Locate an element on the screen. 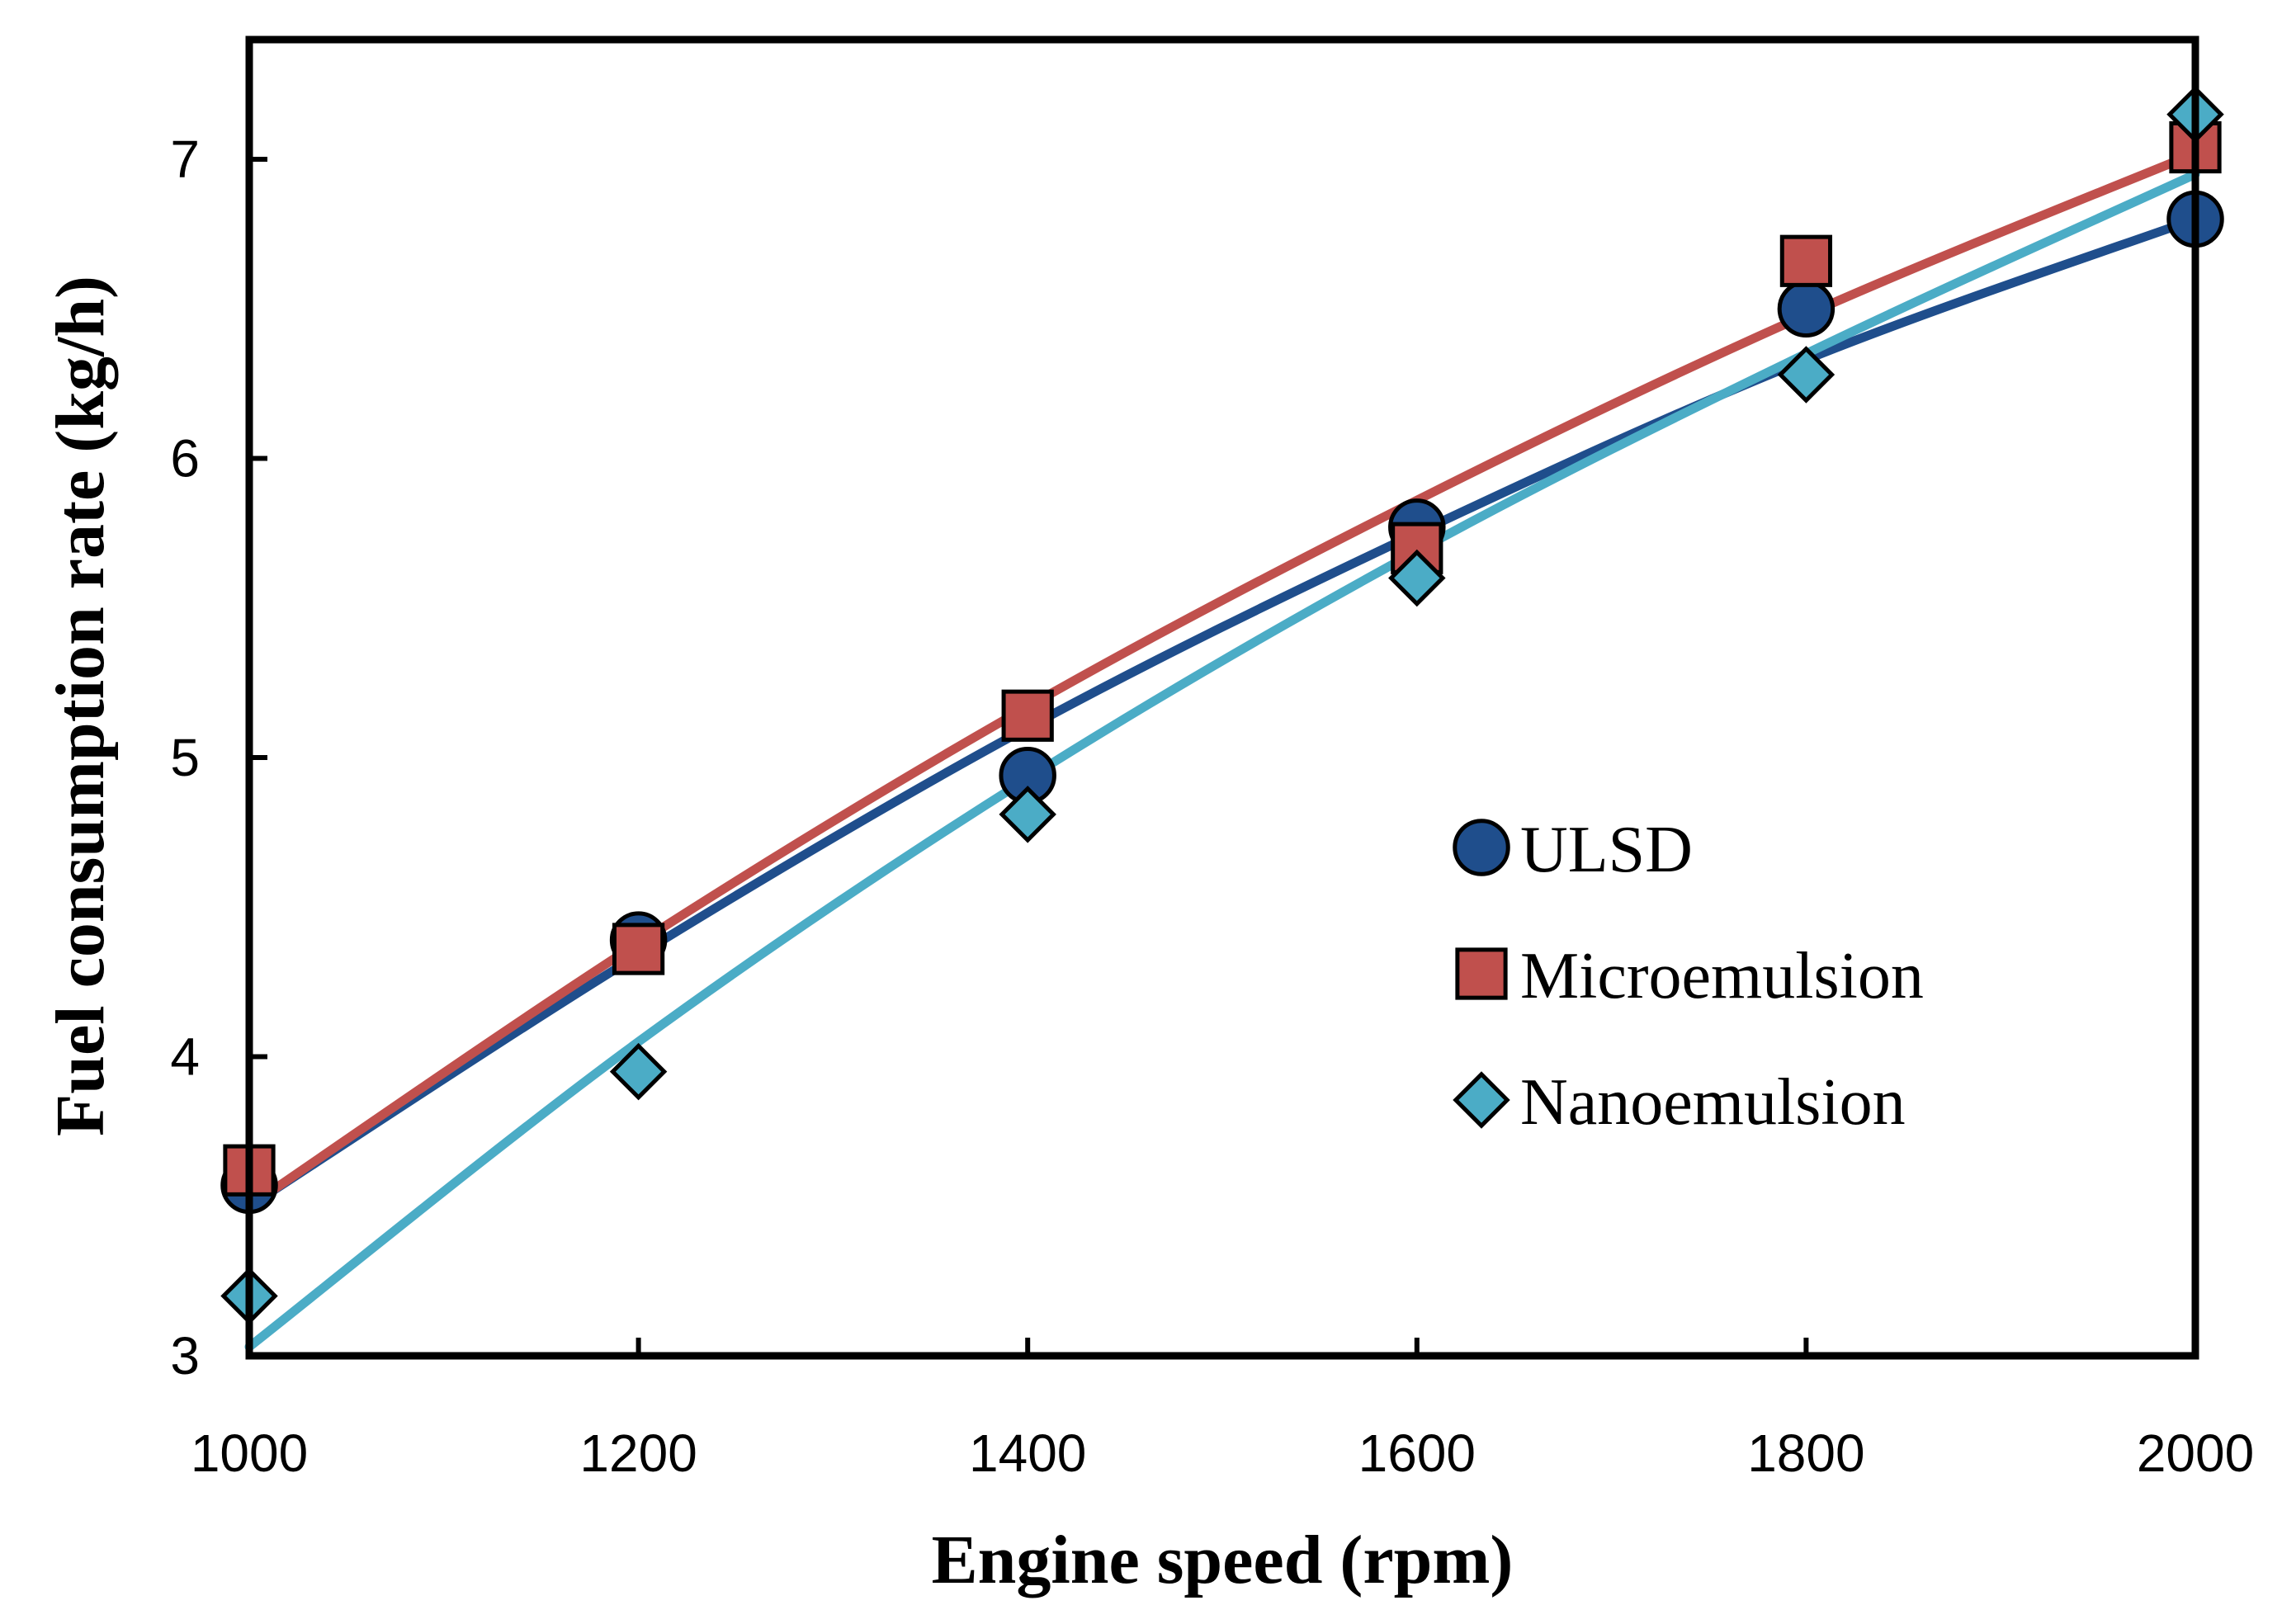 The image size is (2282, 1624). x-tick-label: 1600 is located at coordinates (1417, 1453).